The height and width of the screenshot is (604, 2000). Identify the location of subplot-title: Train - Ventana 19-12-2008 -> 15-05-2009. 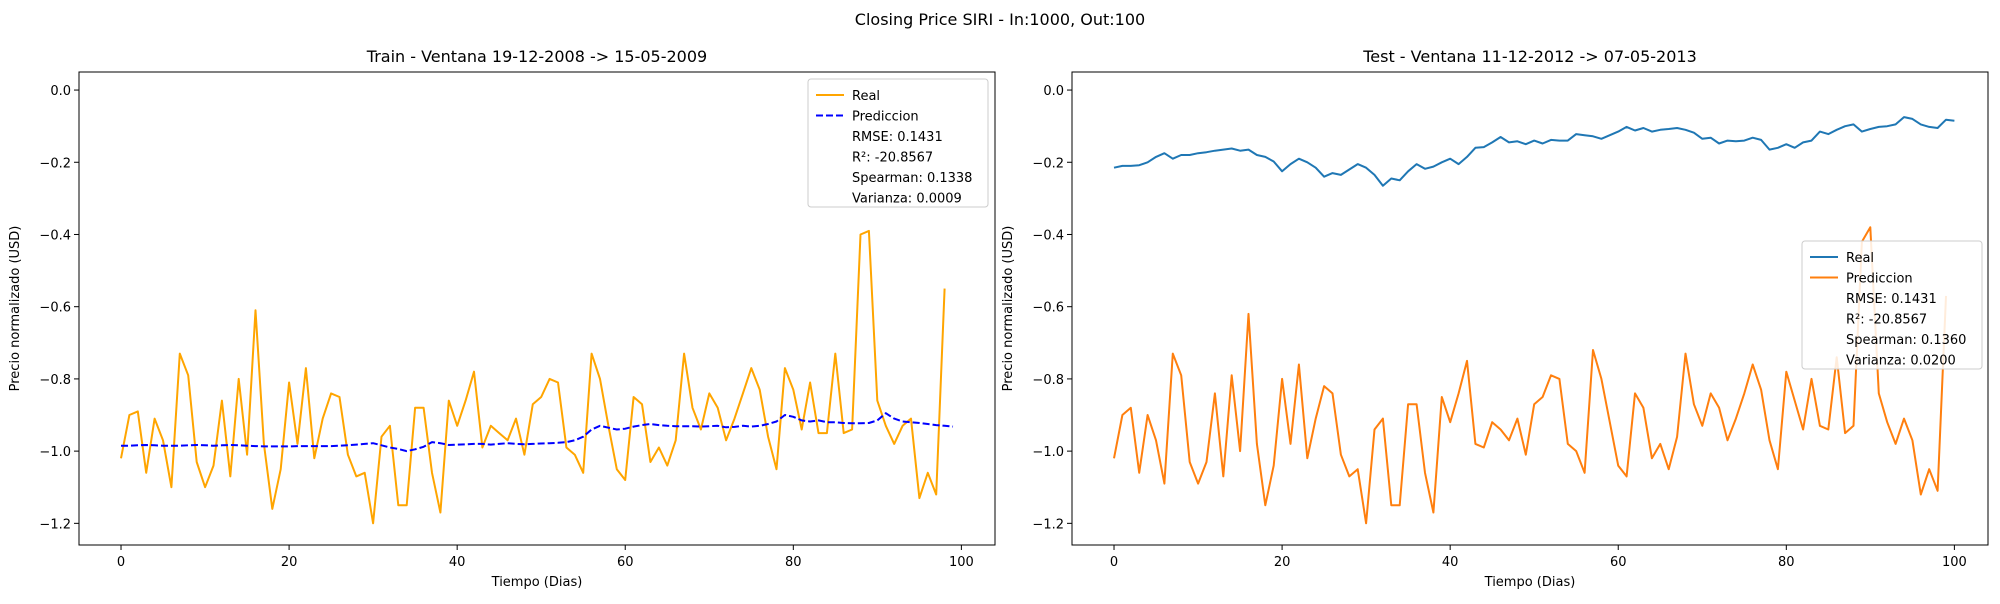
(536, 56).